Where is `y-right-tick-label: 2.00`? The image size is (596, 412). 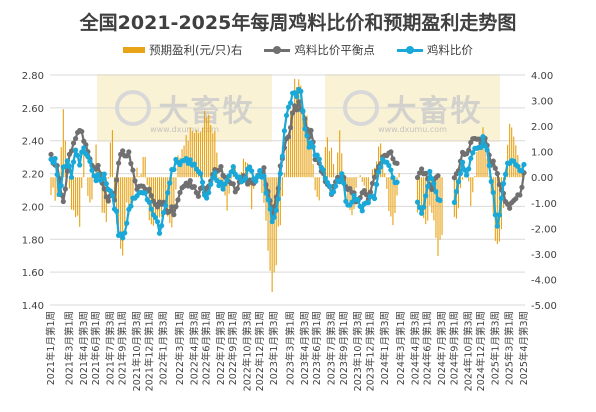 y-right-tick-label: 2.00 is located at coordinates (542, 127).